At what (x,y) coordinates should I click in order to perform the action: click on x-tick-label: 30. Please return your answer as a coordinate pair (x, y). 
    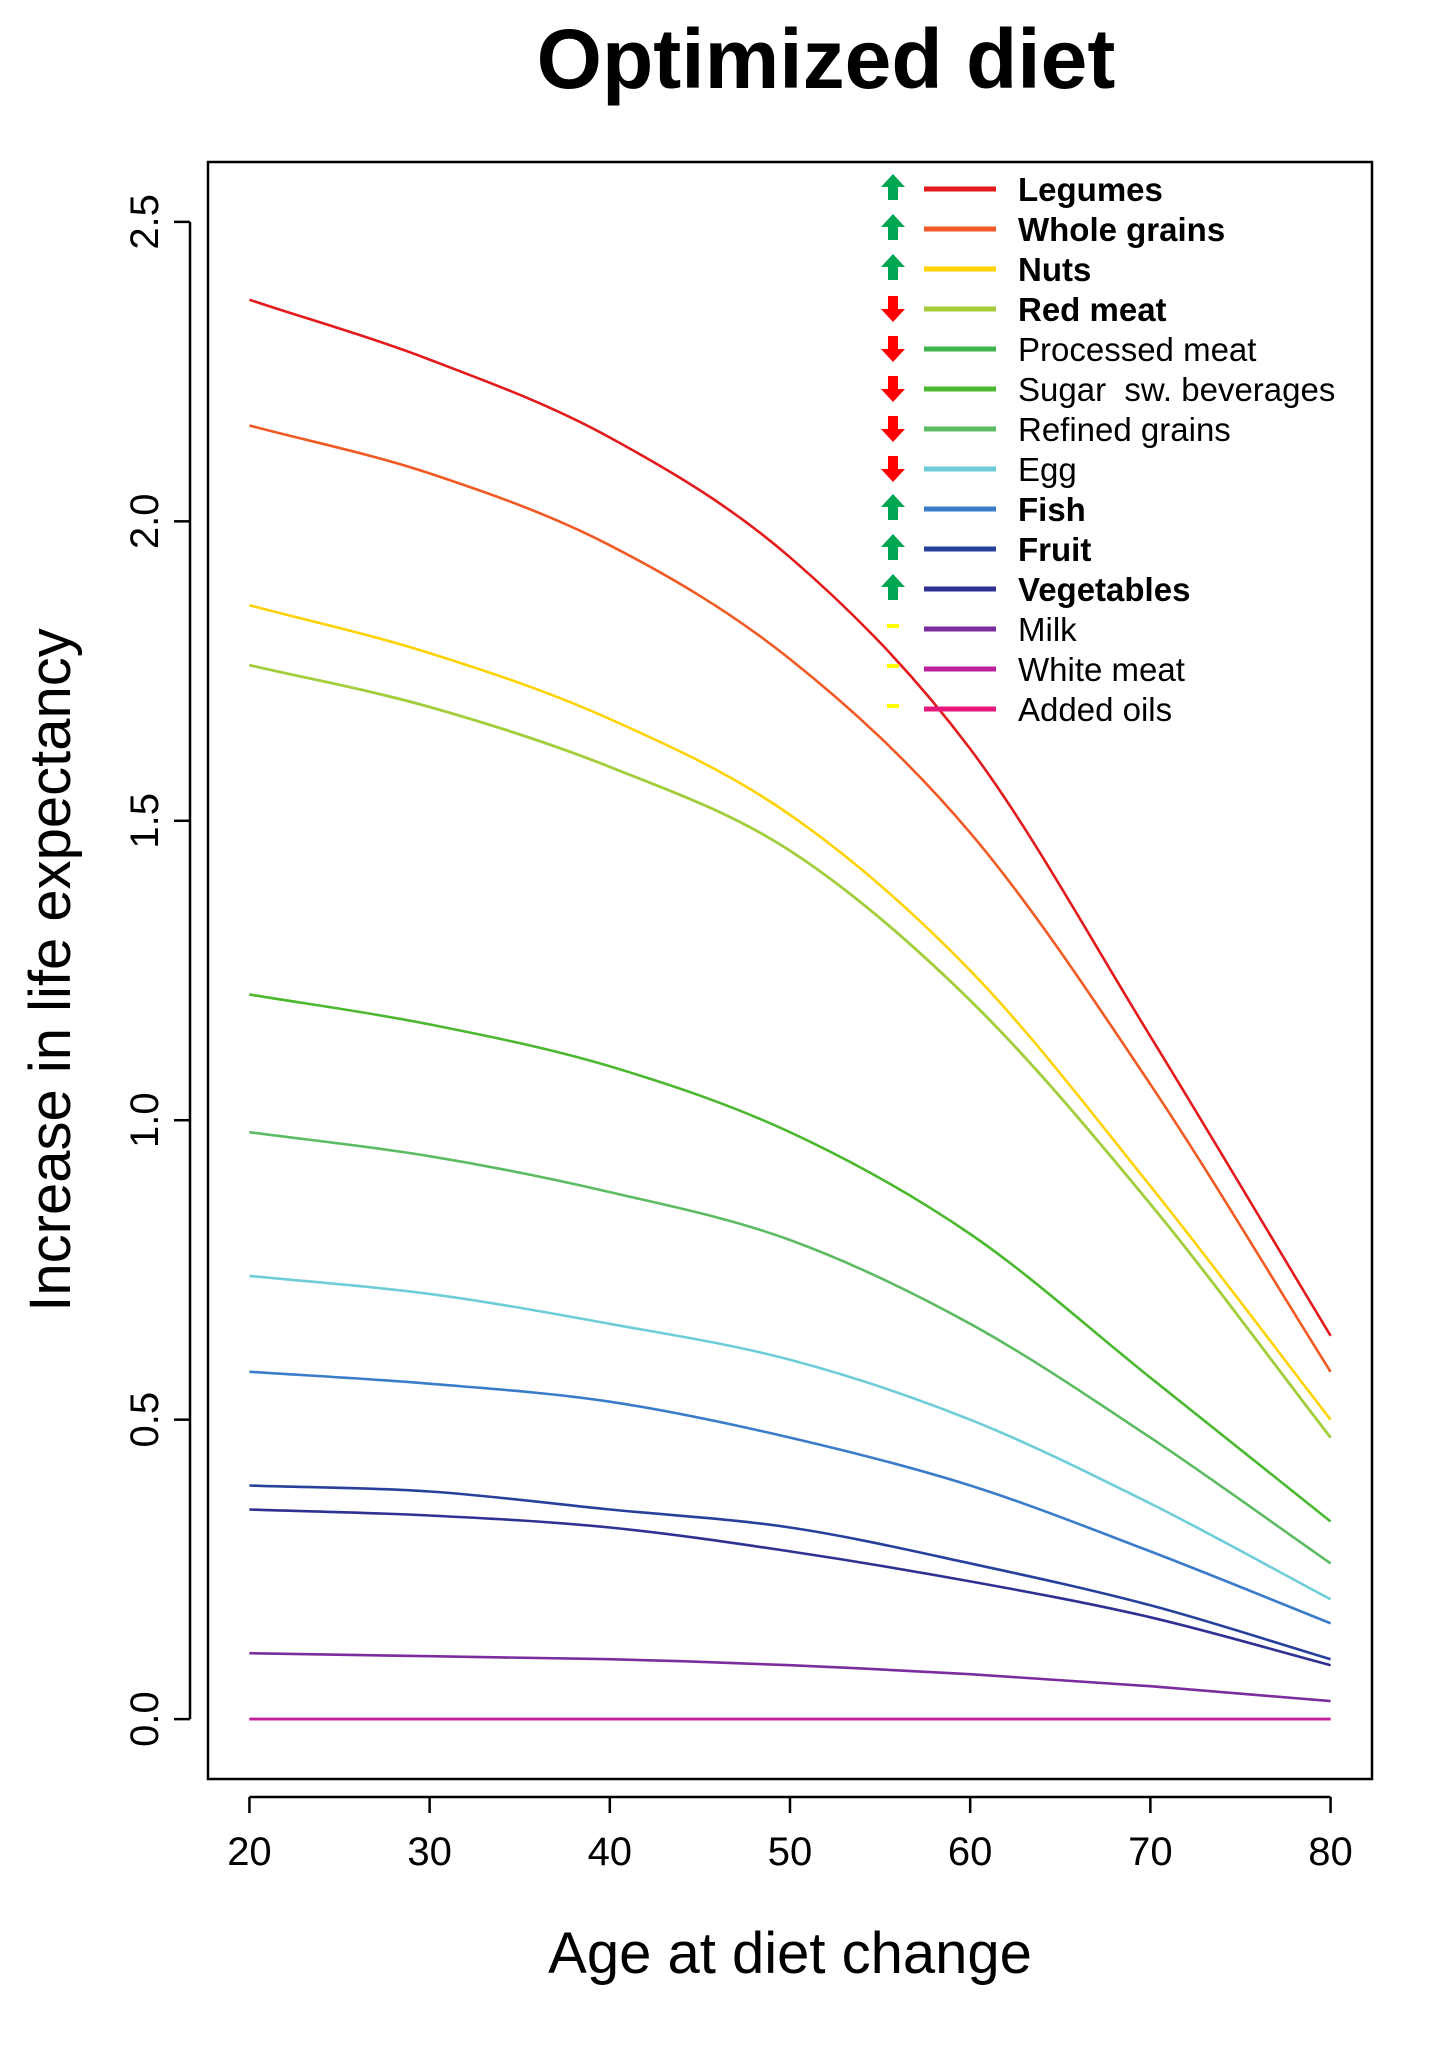
    Looking at the image, I should click on (429, 1852).